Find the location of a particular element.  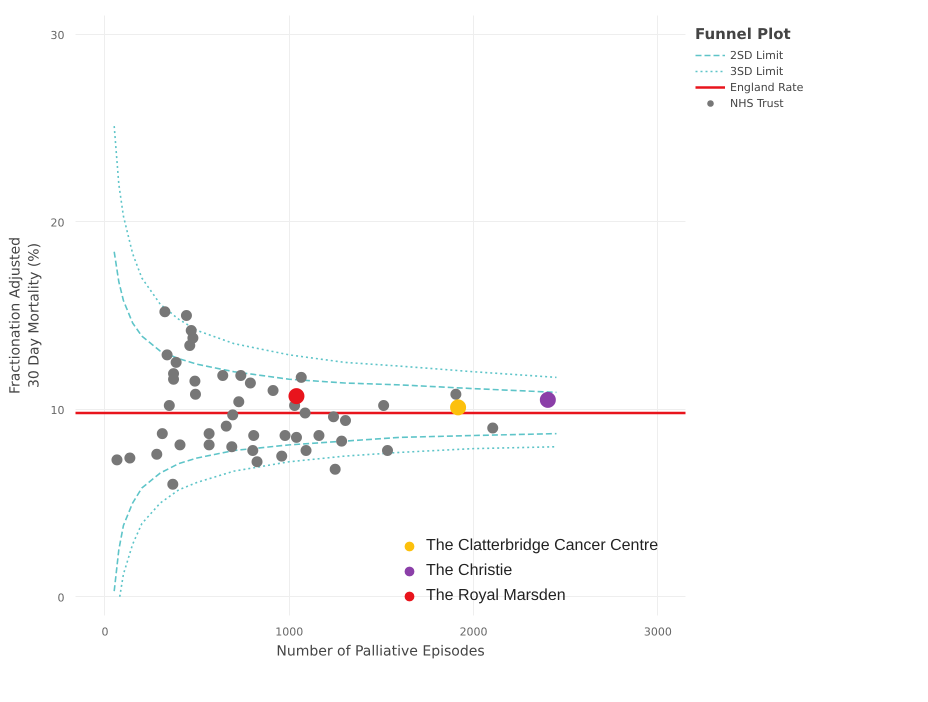

legend-label: 3SD Limit is located at coordinates (757, 71).